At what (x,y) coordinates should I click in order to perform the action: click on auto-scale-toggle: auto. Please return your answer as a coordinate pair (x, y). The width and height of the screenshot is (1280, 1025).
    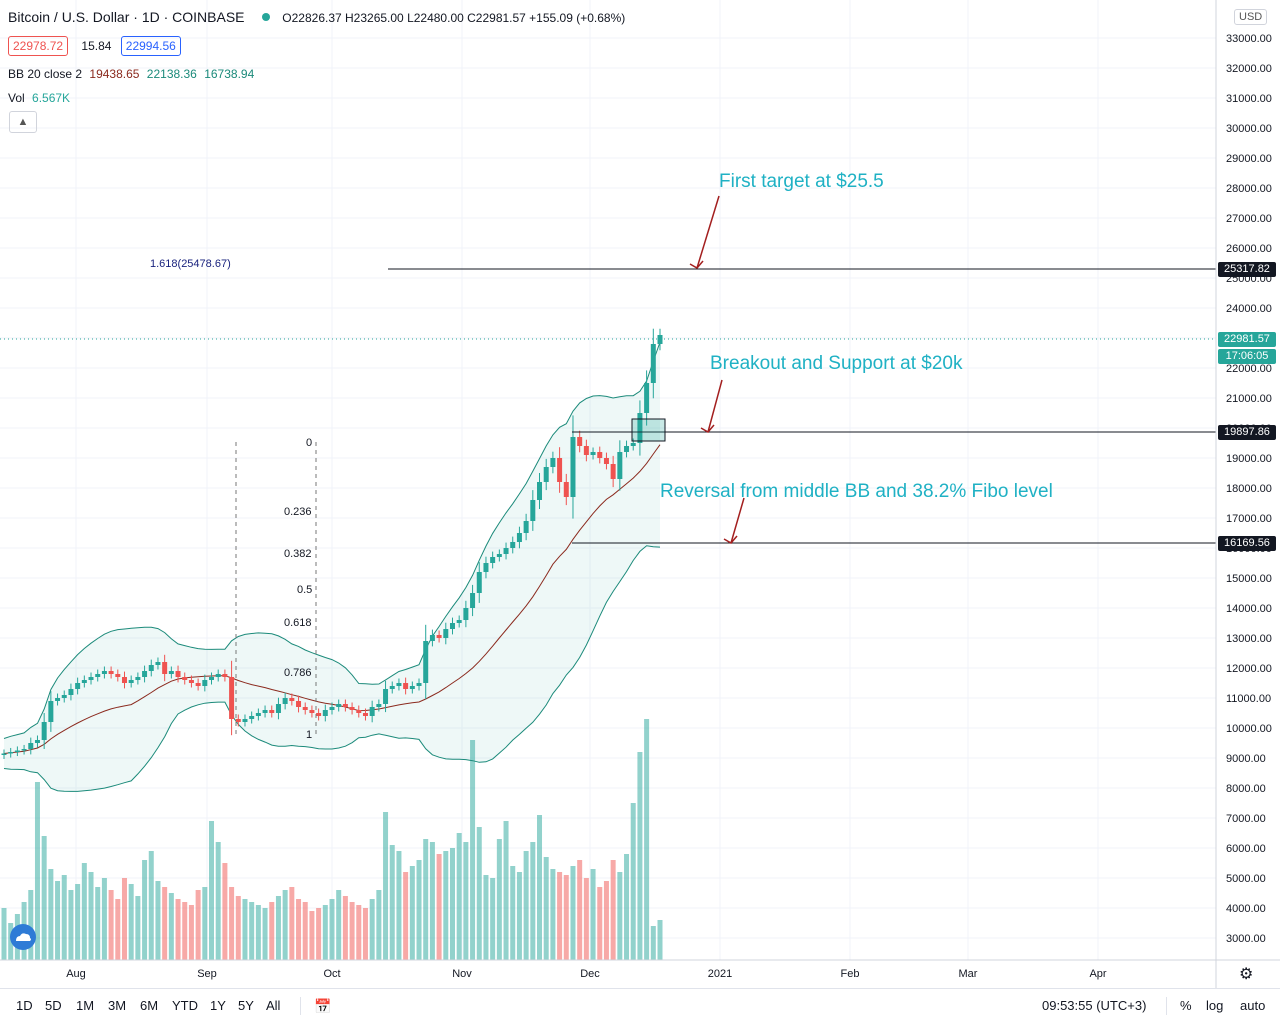
    Looking at the image, I should click on (1253, 1005).